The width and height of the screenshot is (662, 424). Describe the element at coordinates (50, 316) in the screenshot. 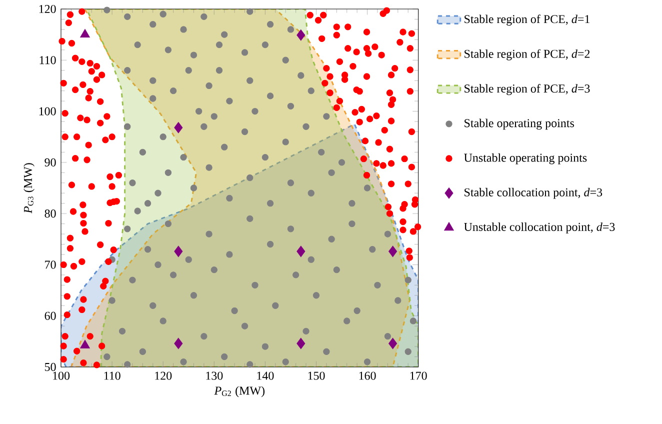

I see `y-tick-label: 60` at that location.